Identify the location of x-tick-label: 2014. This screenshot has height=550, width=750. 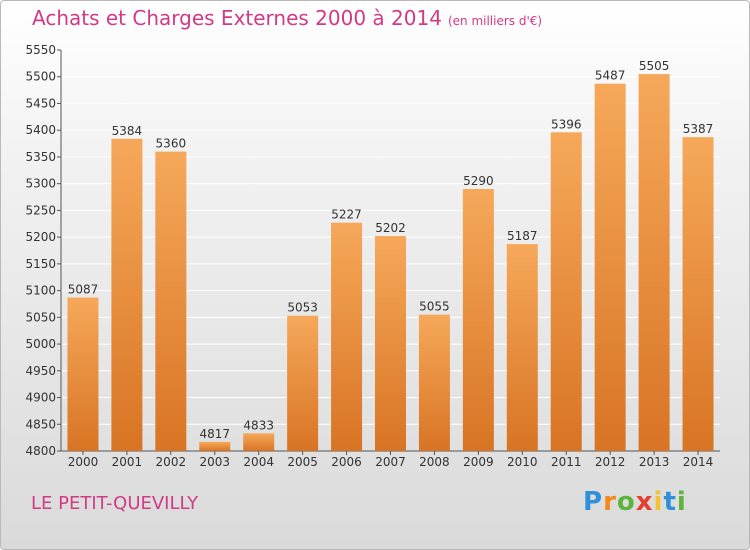
(698, 462).